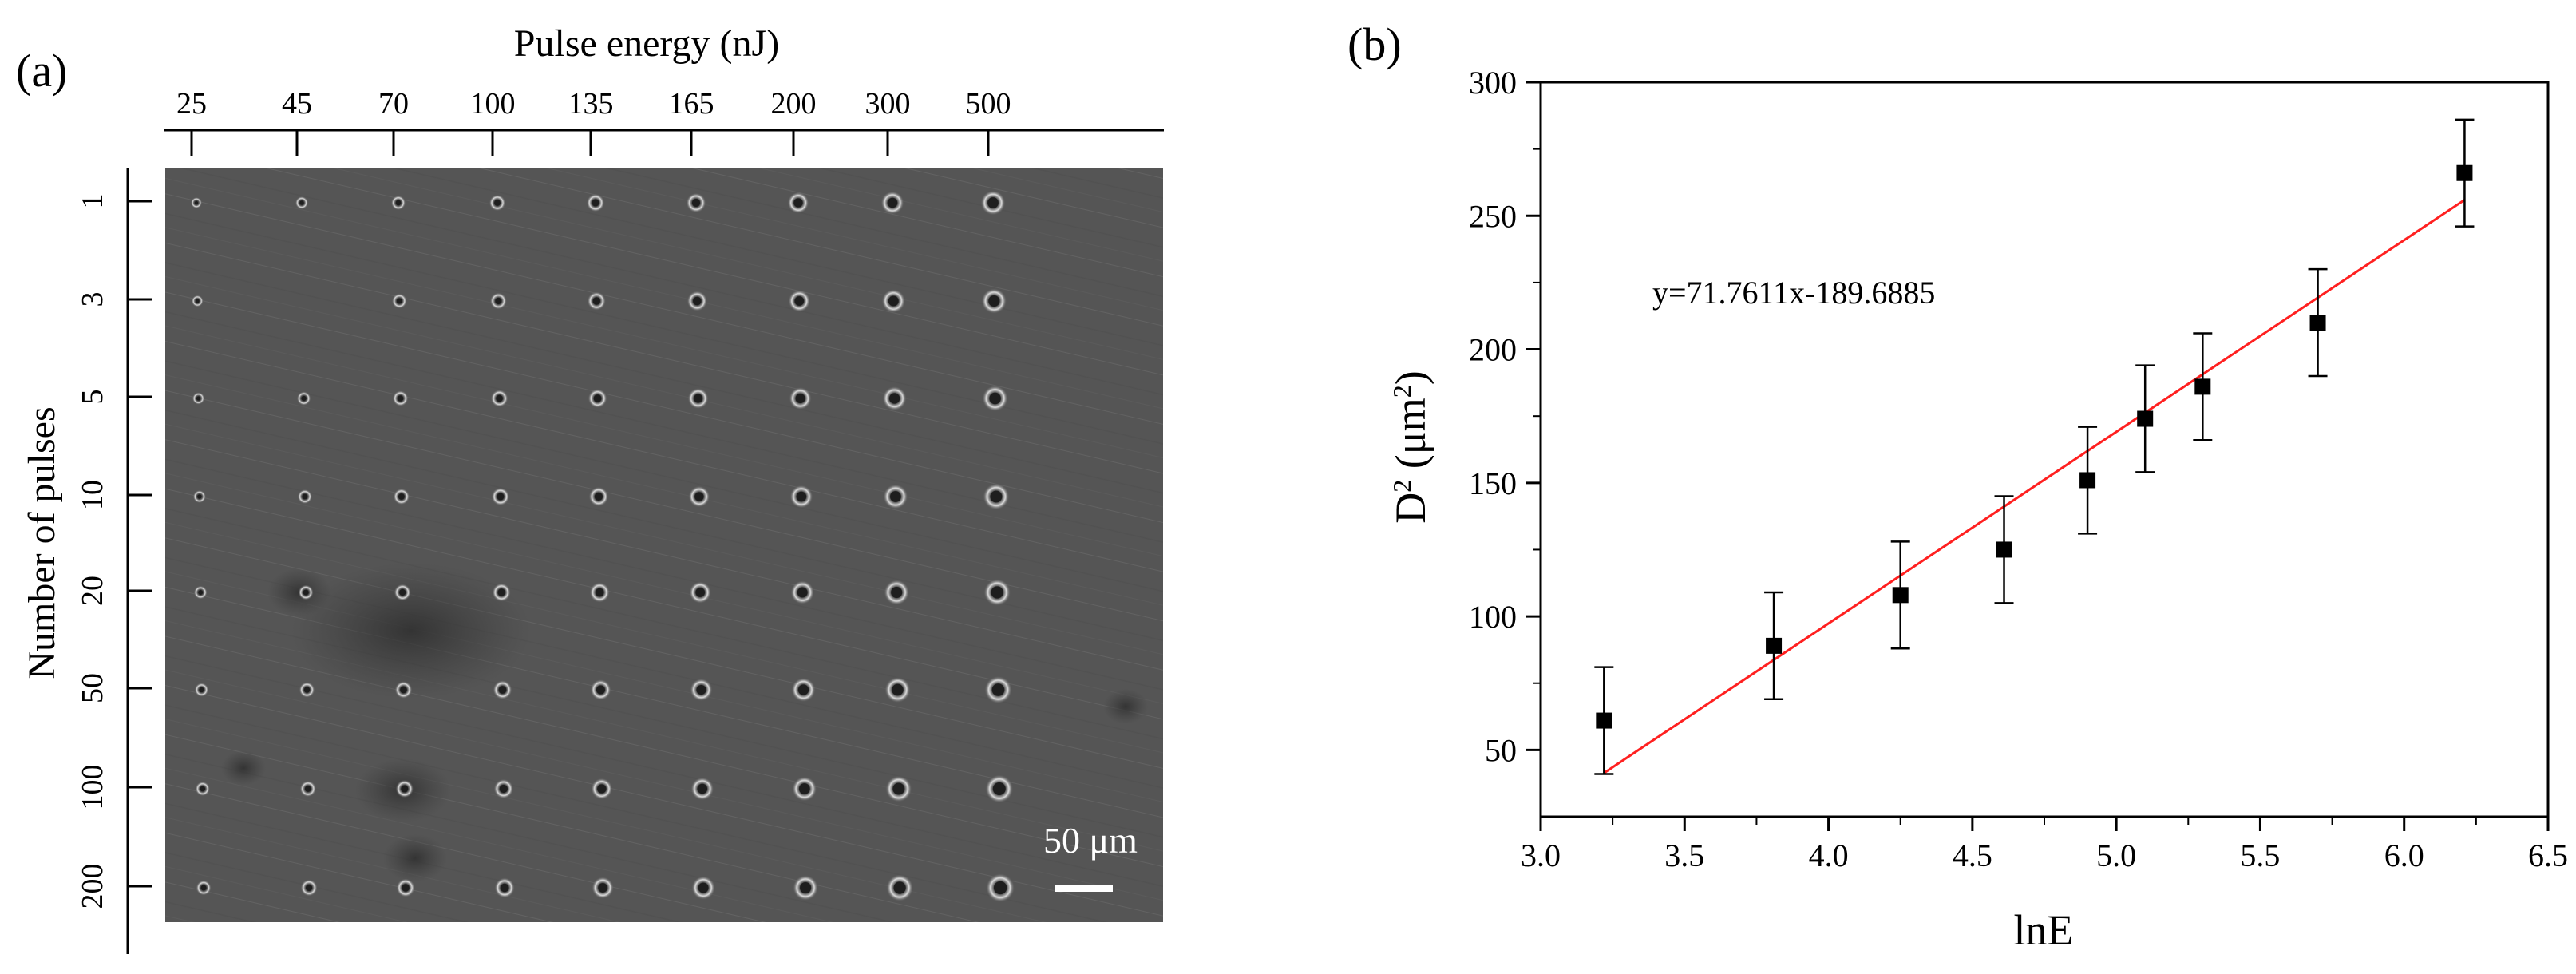 The image size is (2576, 974). Describe the element at coordinates (1091, 840) in the screenshot. I see `scale-bar-label: 50 μm` at that location.